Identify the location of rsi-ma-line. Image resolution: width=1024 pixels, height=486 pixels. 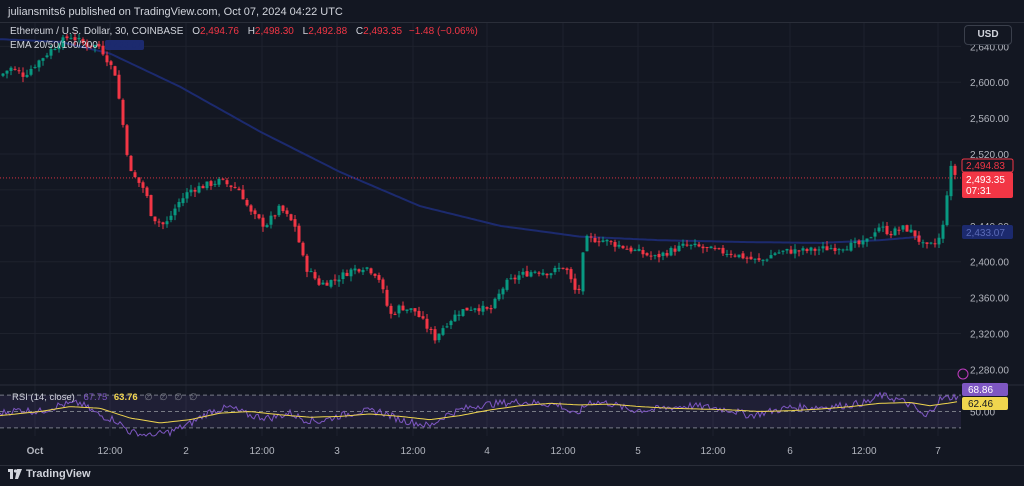
(479, 412).